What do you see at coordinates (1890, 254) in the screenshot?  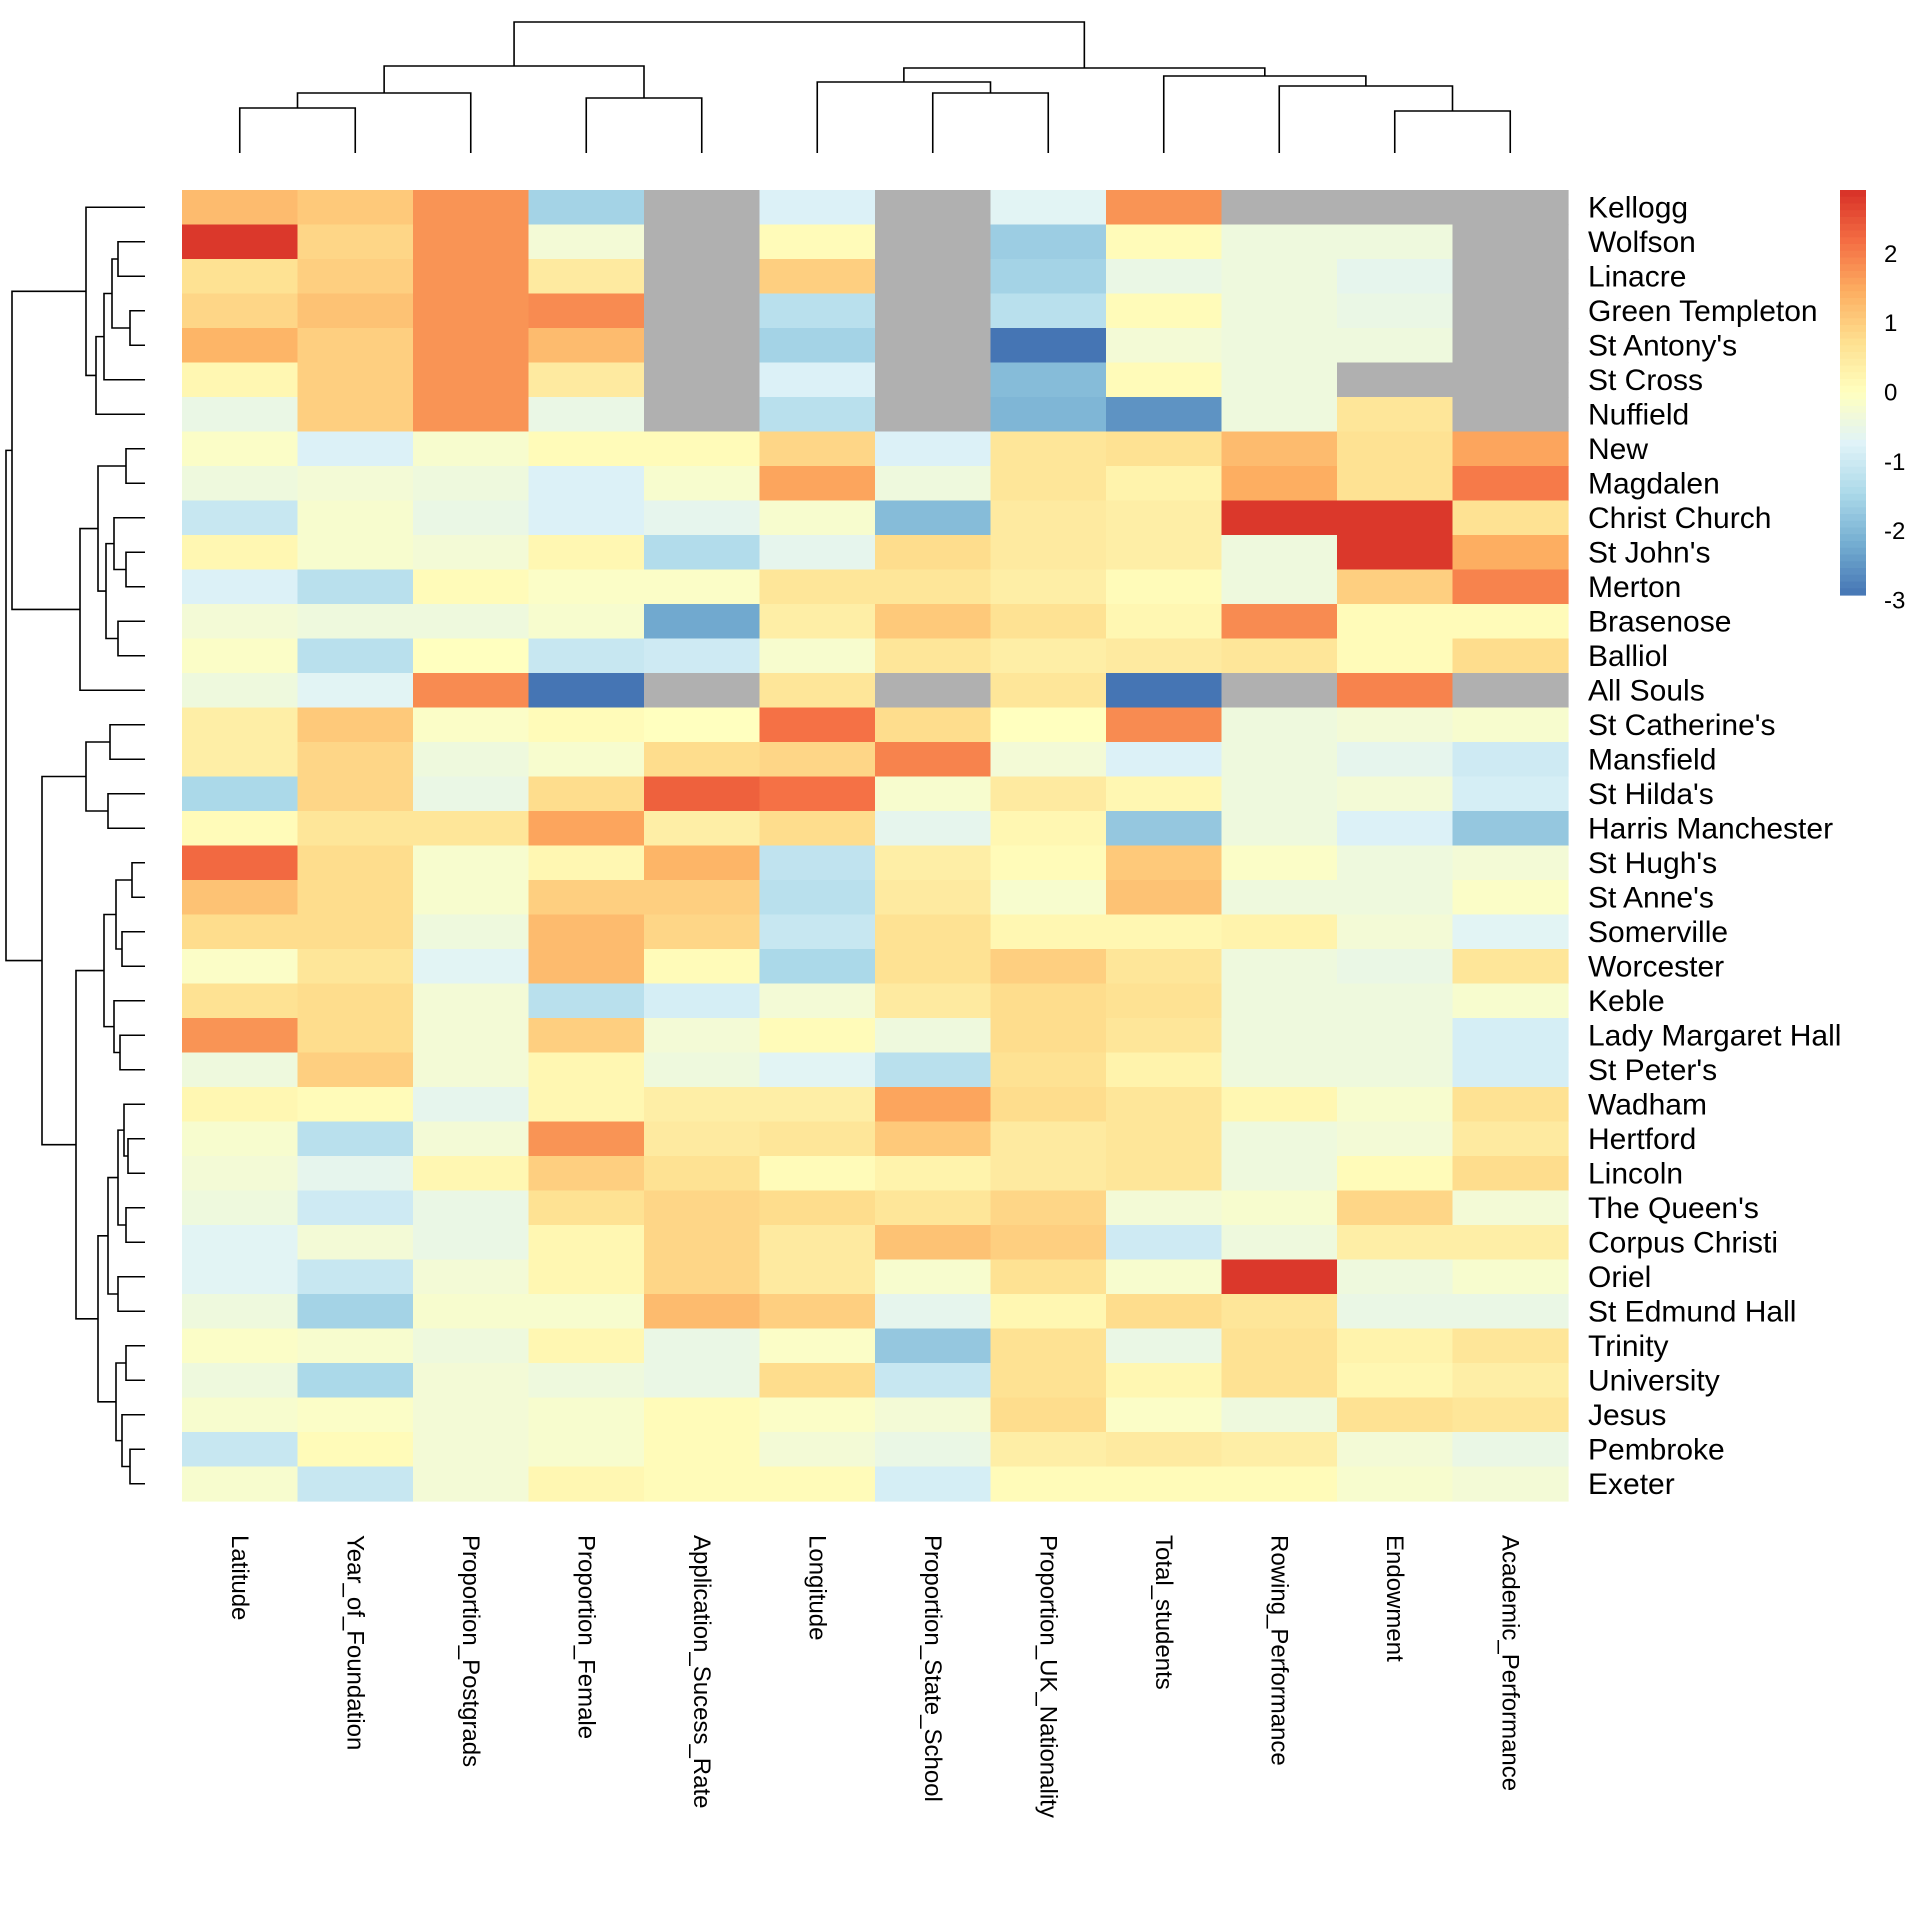 I see `color-scale-tick-label: 2` at bounding box center [1890, 254].